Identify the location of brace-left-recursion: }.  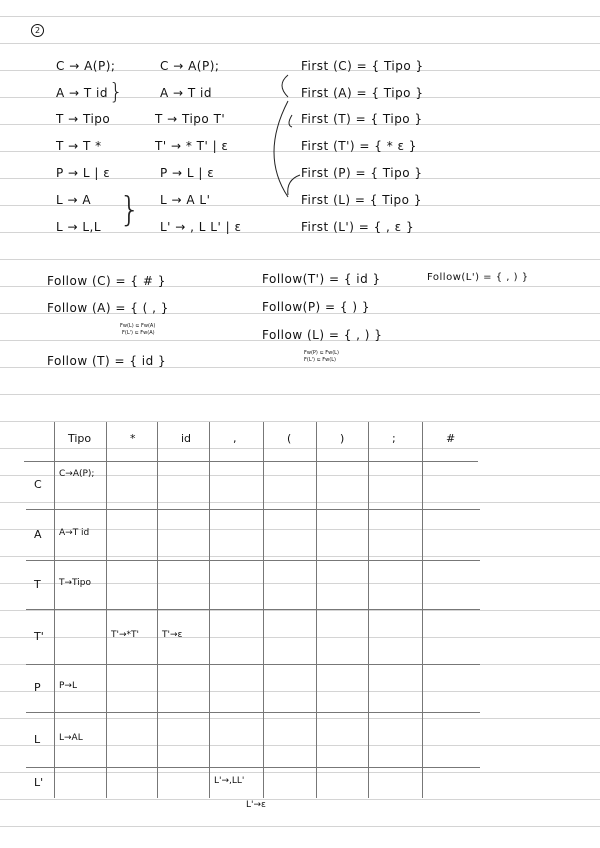
(116, 92).